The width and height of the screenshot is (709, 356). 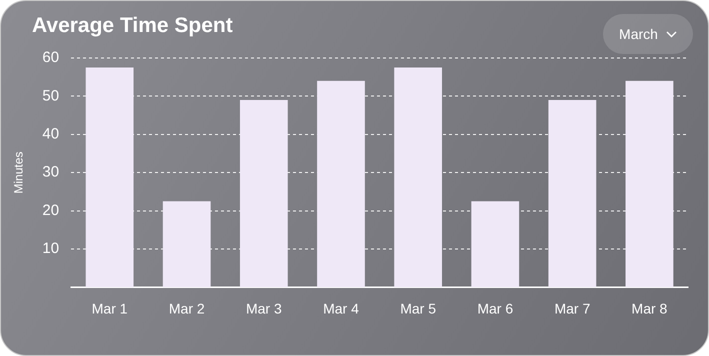 I want to click on y-tick-label: 10, so click(x=51, y=249).